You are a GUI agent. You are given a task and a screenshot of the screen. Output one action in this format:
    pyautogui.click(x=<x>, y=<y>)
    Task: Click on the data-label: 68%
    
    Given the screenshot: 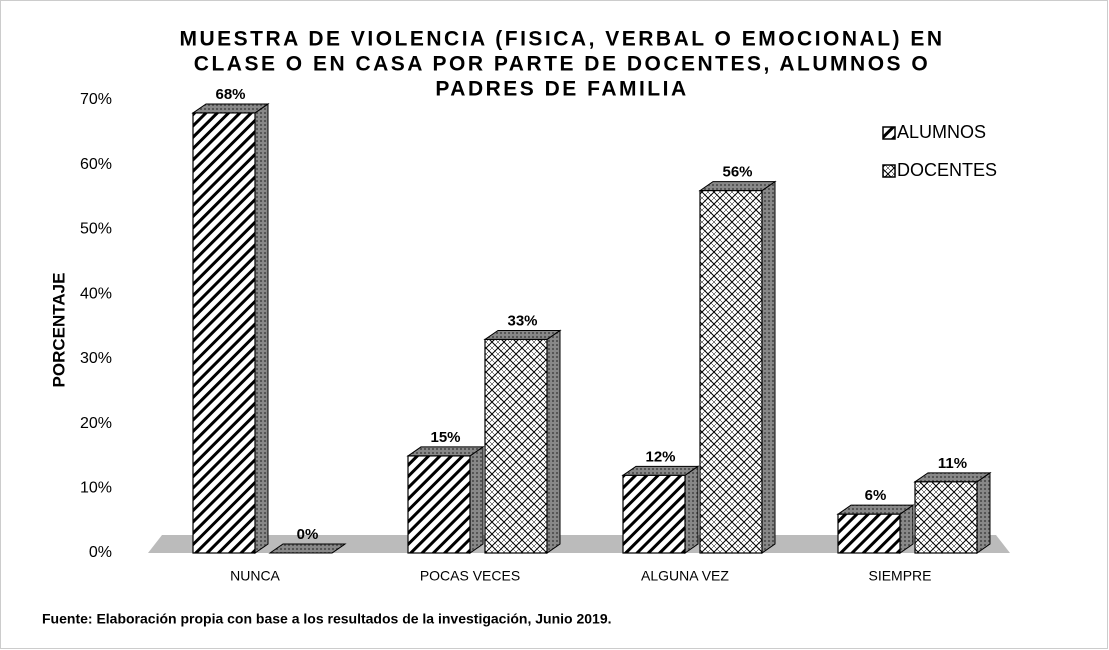 What is the action you would take?
    pyautogui.click(x=230, y=94)
    